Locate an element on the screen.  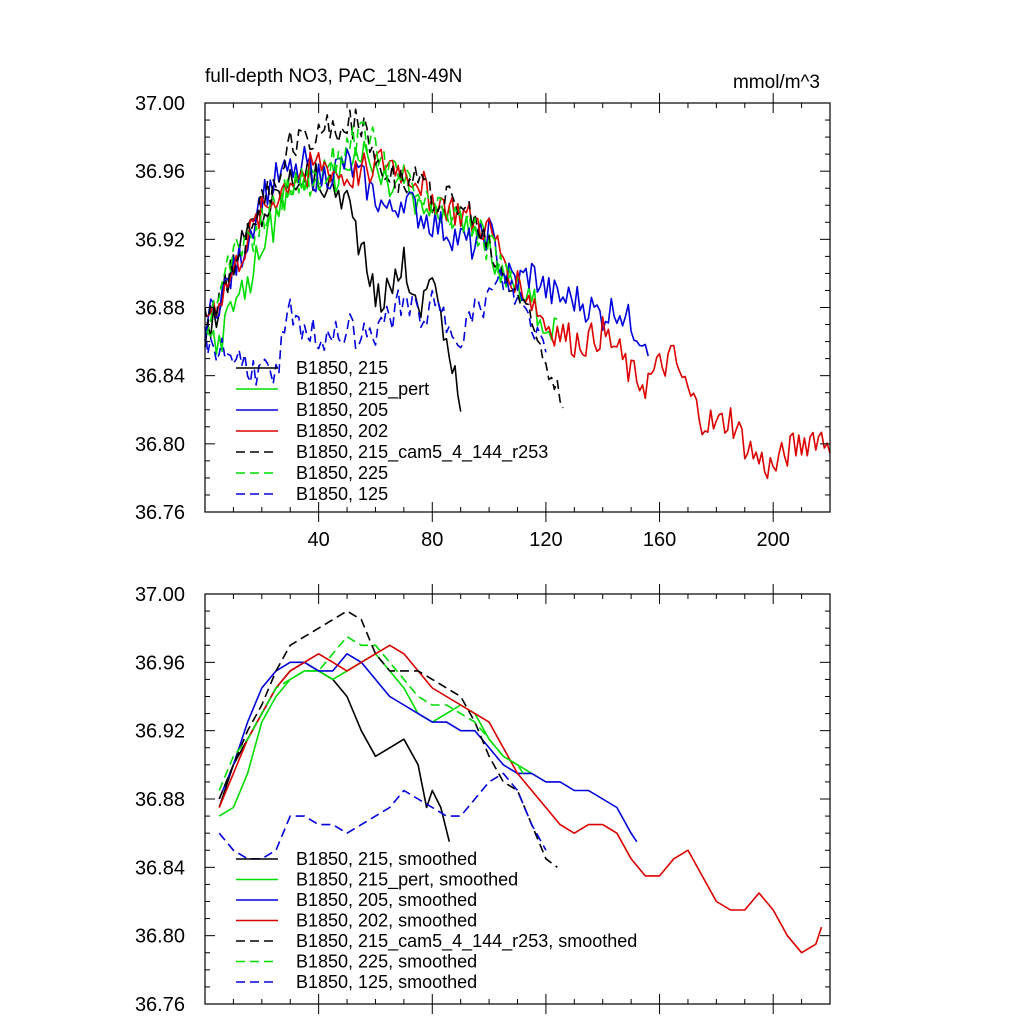
top-legend-label-6: B1850, 225 is located at coordinates (342, 473).